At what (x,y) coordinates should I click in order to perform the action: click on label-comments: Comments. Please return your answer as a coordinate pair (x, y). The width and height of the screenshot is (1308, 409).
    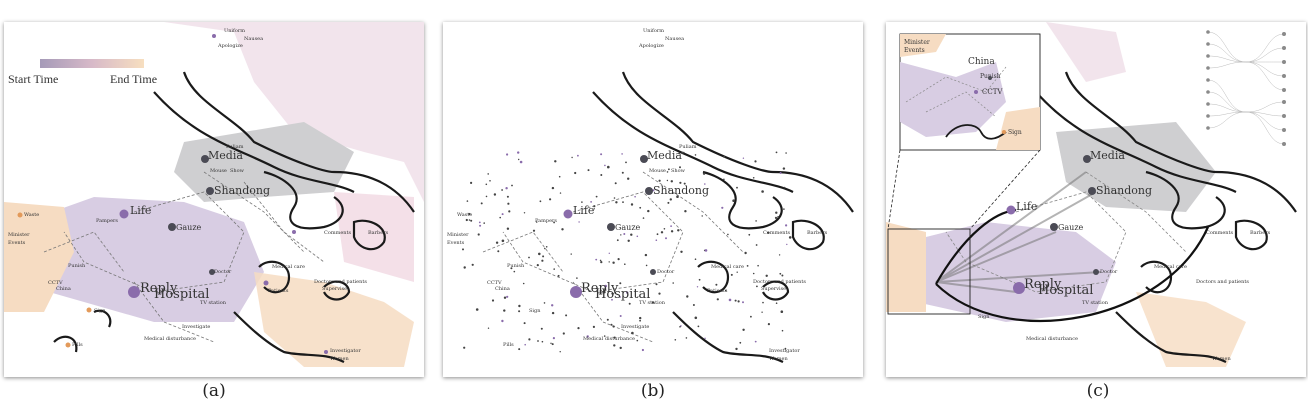
    Looking at the image, I should click on (1220, 233).